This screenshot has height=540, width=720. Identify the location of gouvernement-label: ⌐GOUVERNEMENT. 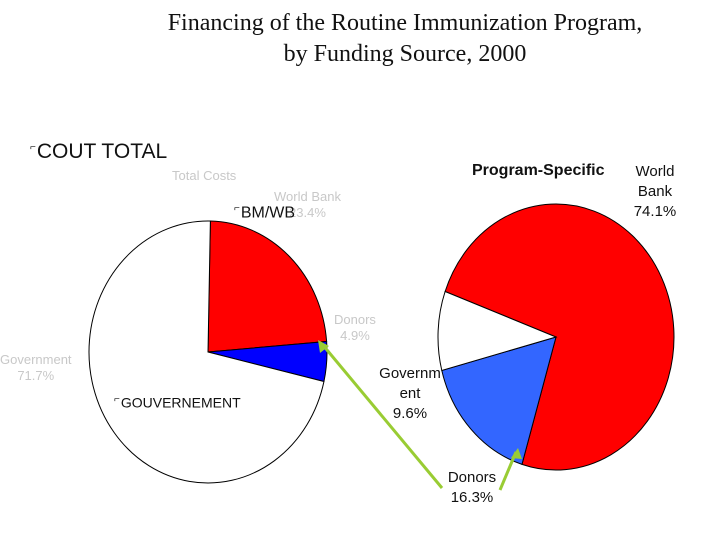
(177, 402).